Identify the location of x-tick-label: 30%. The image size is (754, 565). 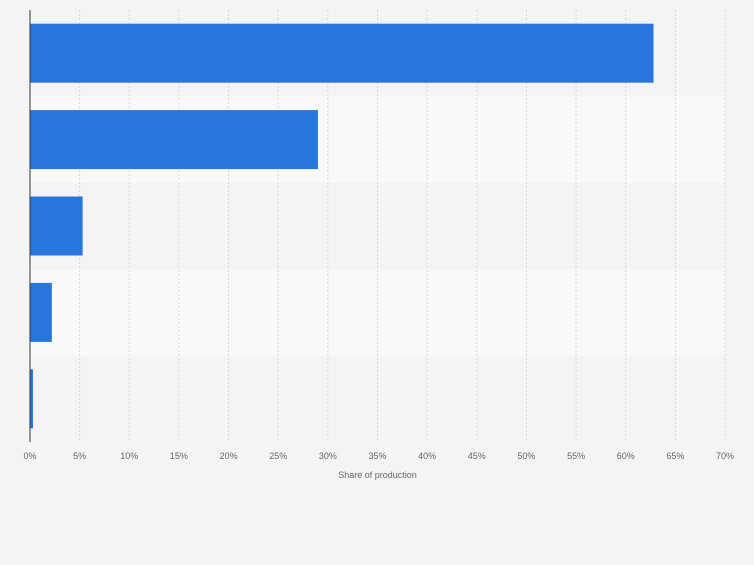
(328, 456).